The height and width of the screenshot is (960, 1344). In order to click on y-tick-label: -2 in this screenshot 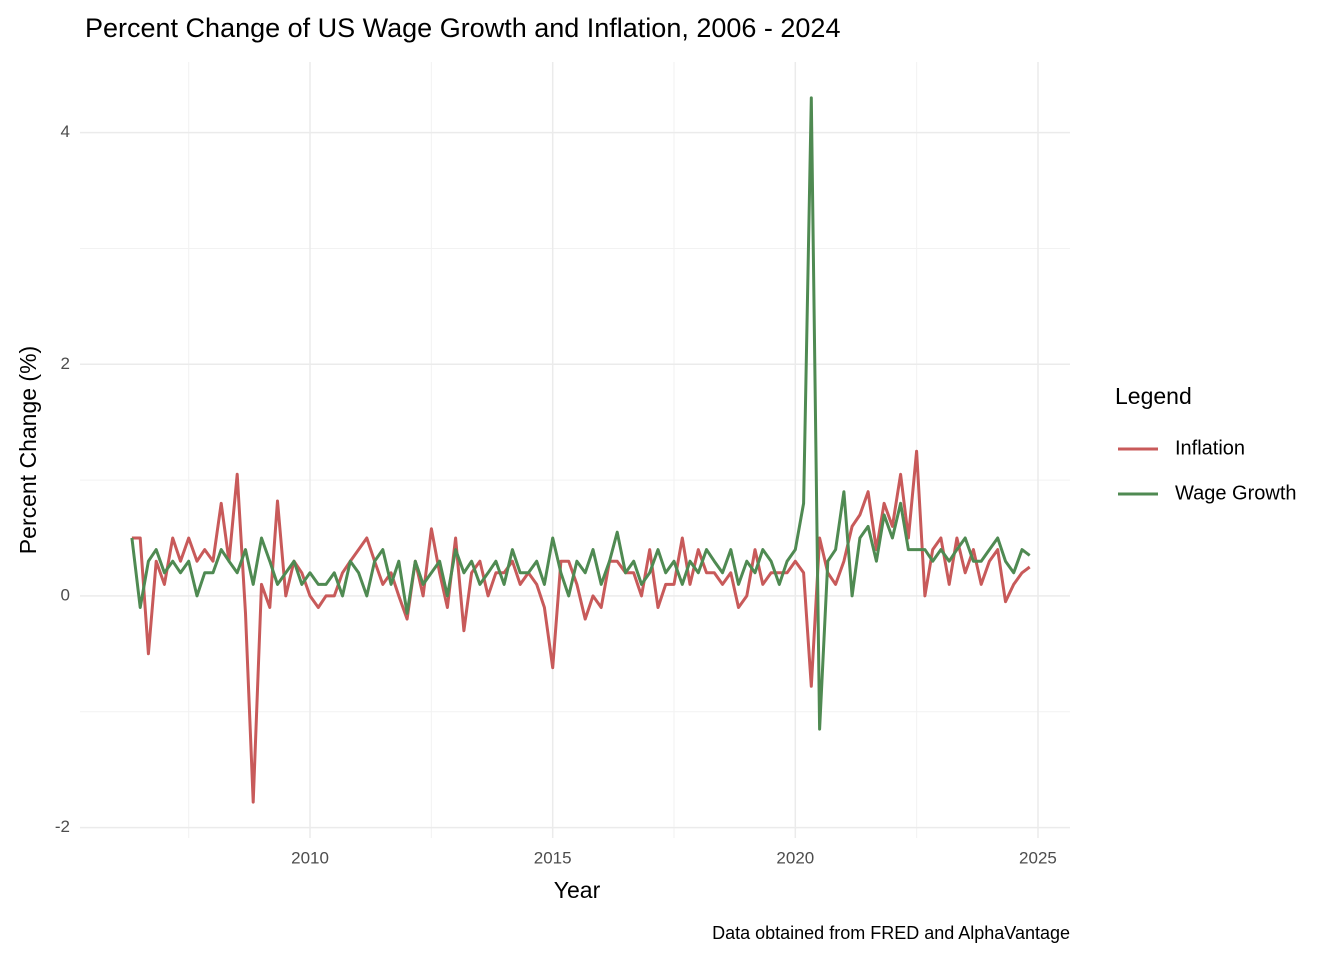, I will do `click(62, 826)`.